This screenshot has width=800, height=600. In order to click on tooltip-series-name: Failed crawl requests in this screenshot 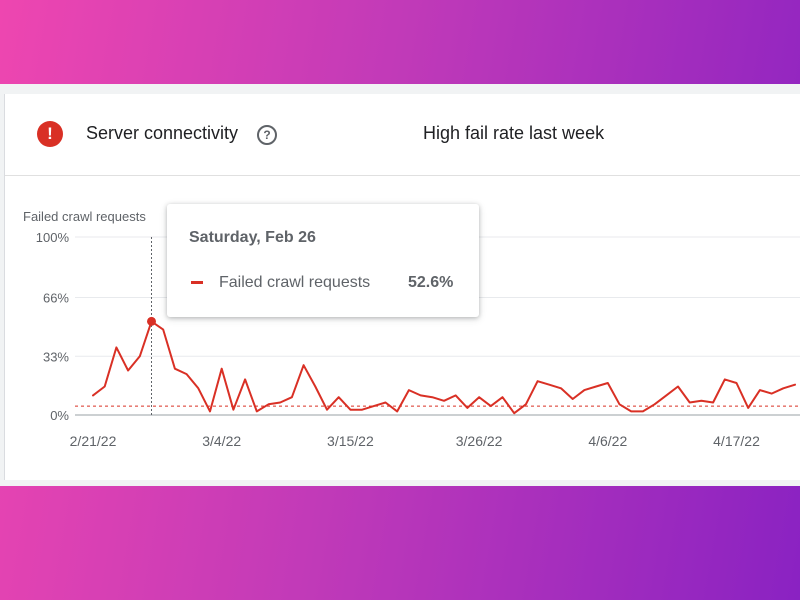, I will do `click(295, 282)`.